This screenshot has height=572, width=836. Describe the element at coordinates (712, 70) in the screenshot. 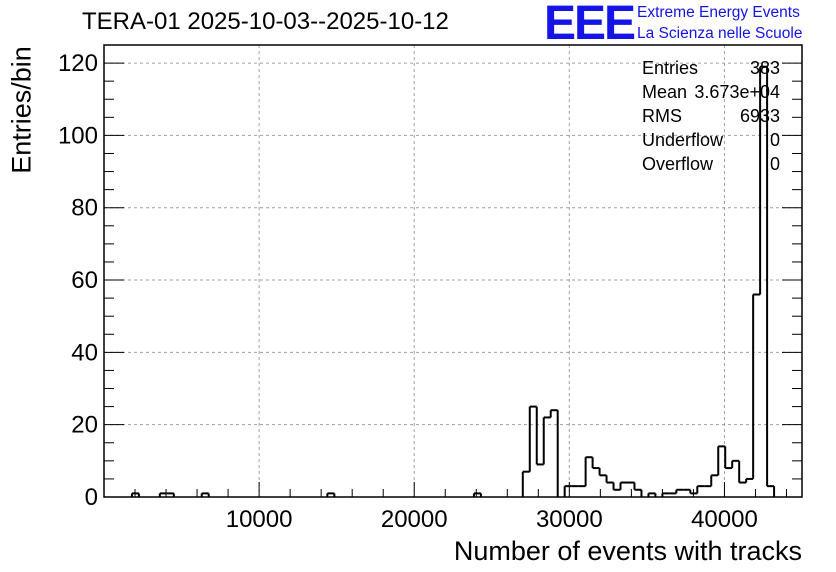

I see `stat-entries: Entries 383` at that location.